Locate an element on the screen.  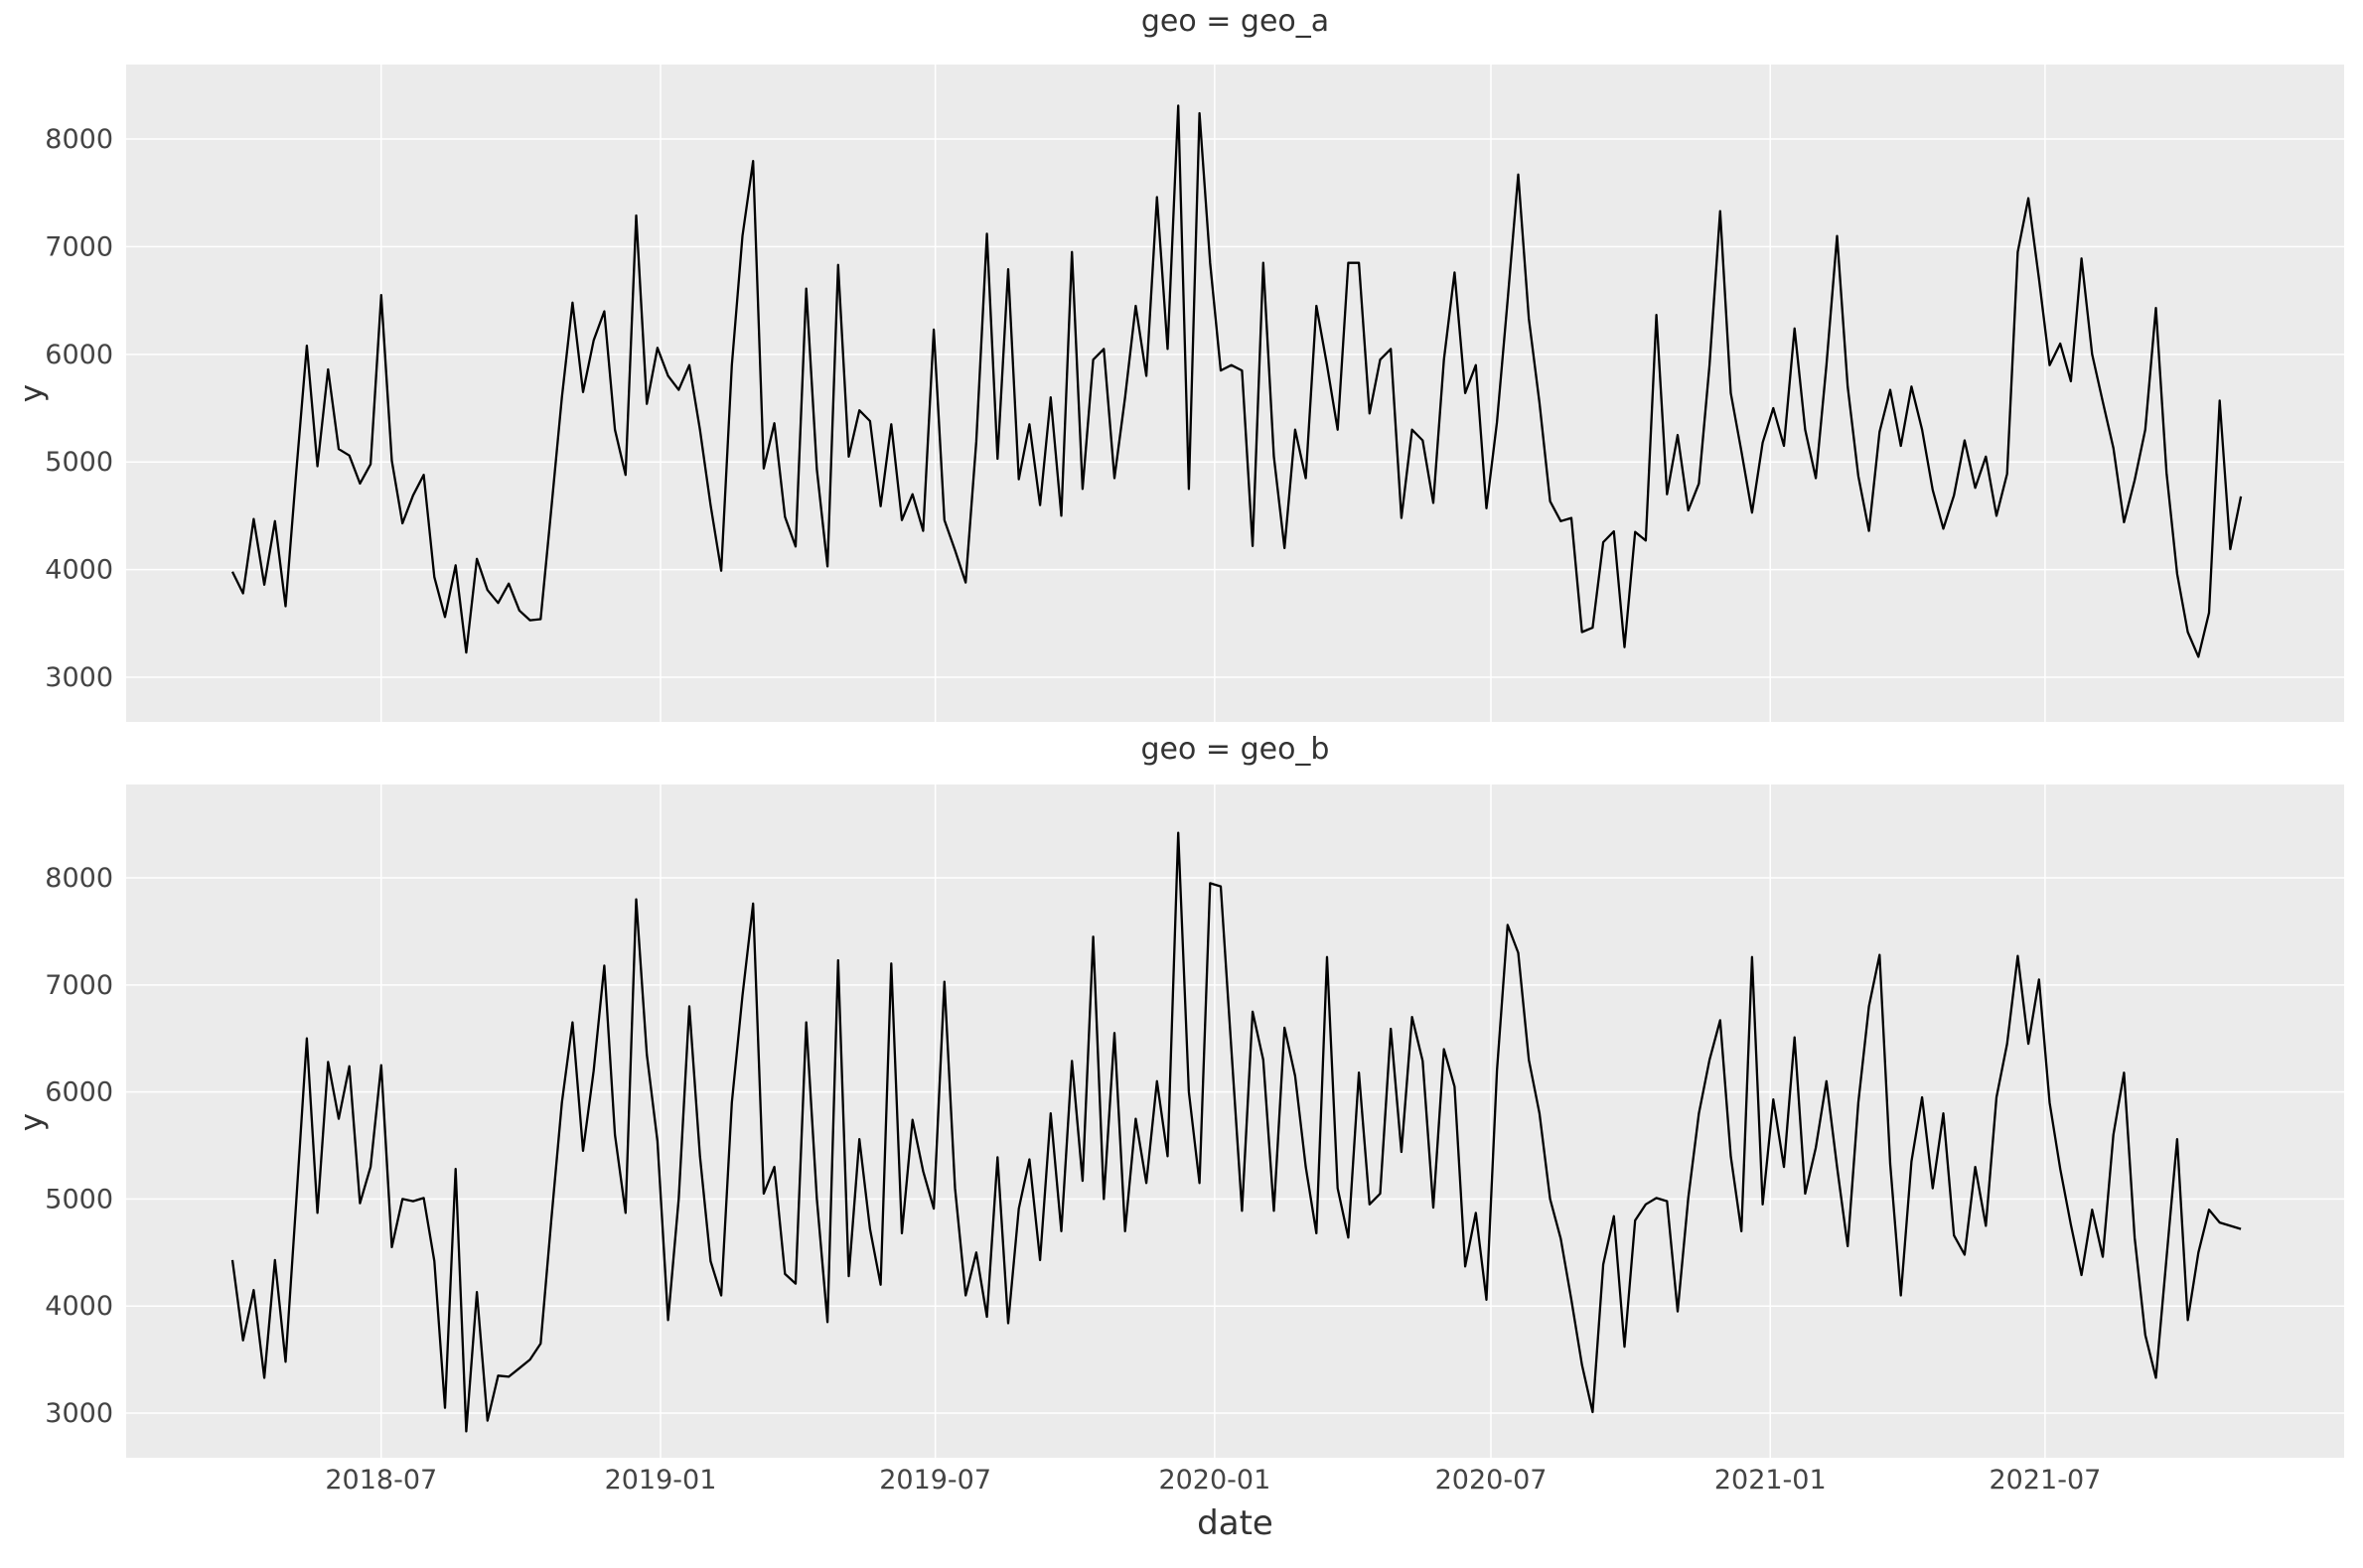
x-tick-label: 2019-01 is located at coordinates (661, 1480).